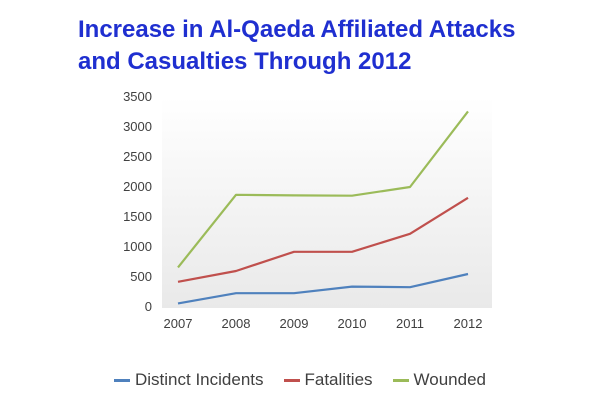 The image size is (600, 407). I want to click on legend-item: Fatalities, so click(328, 380).